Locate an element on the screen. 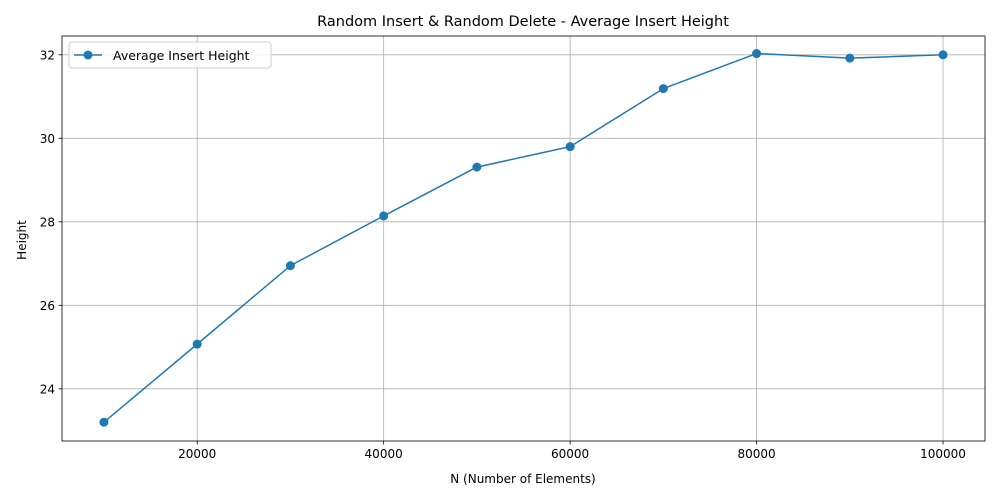  x-tick-label: 80000 is located at coordinates (756, 454).